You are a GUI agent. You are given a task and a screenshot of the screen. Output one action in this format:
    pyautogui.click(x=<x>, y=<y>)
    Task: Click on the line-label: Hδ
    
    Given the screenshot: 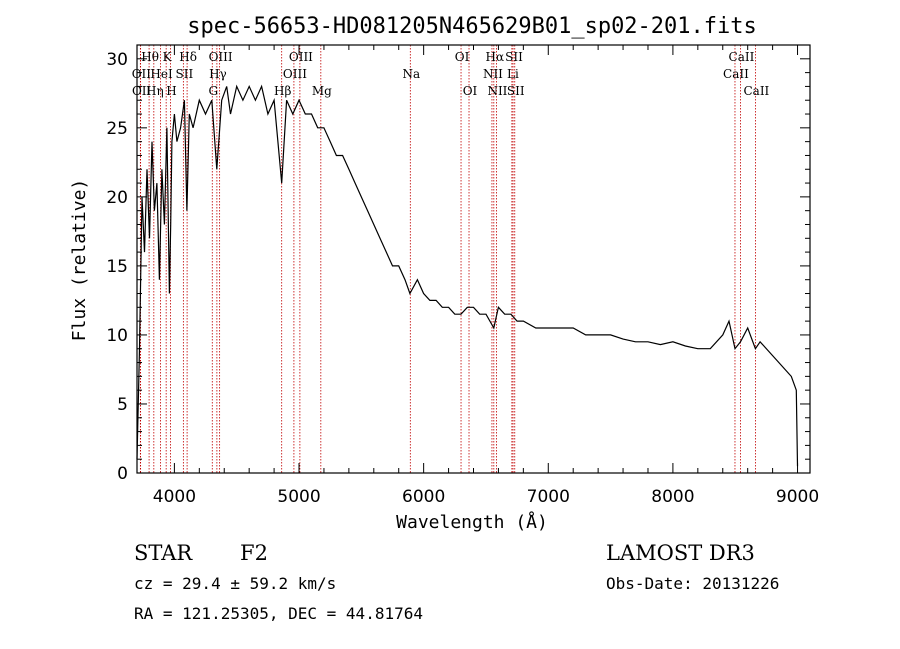 What is the action you would take?
    pyautogui.click(x=188, y=57)
    